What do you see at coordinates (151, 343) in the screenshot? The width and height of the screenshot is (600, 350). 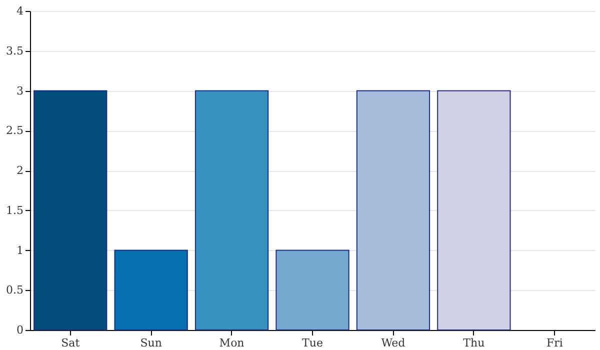 I see `x-tick-label: Sun` at bounding box center [151, 343].